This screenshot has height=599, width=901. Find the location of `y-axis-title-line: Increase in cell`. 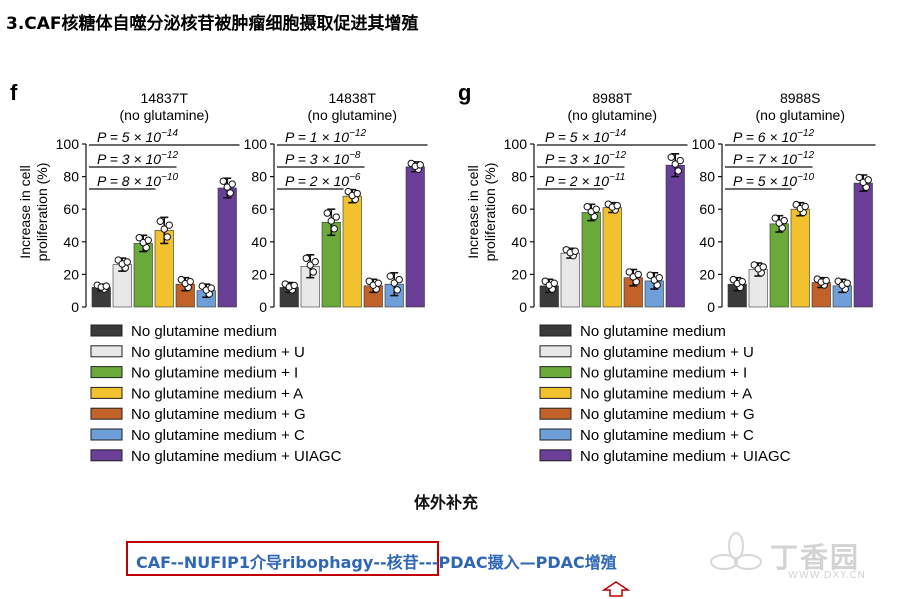

y-axis-title-line: Increase in cell is located at coordinates (25, 211).